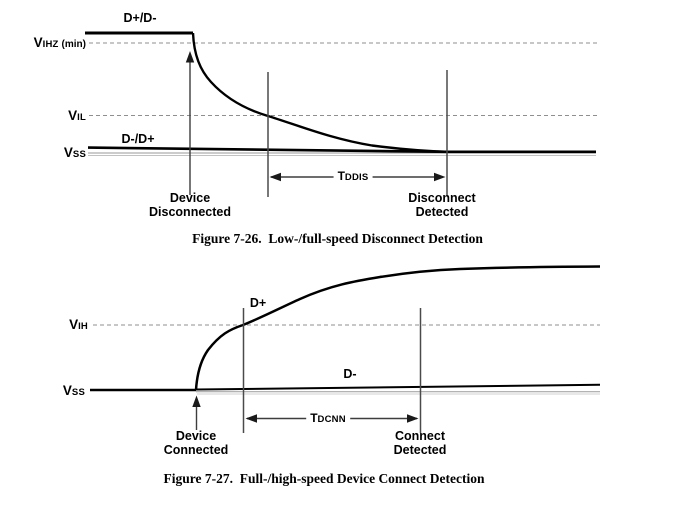  What do you see at coordinates (83, 326) in the screenshot?
I see `vih-sub: IH` at bounding box center [83, 326].